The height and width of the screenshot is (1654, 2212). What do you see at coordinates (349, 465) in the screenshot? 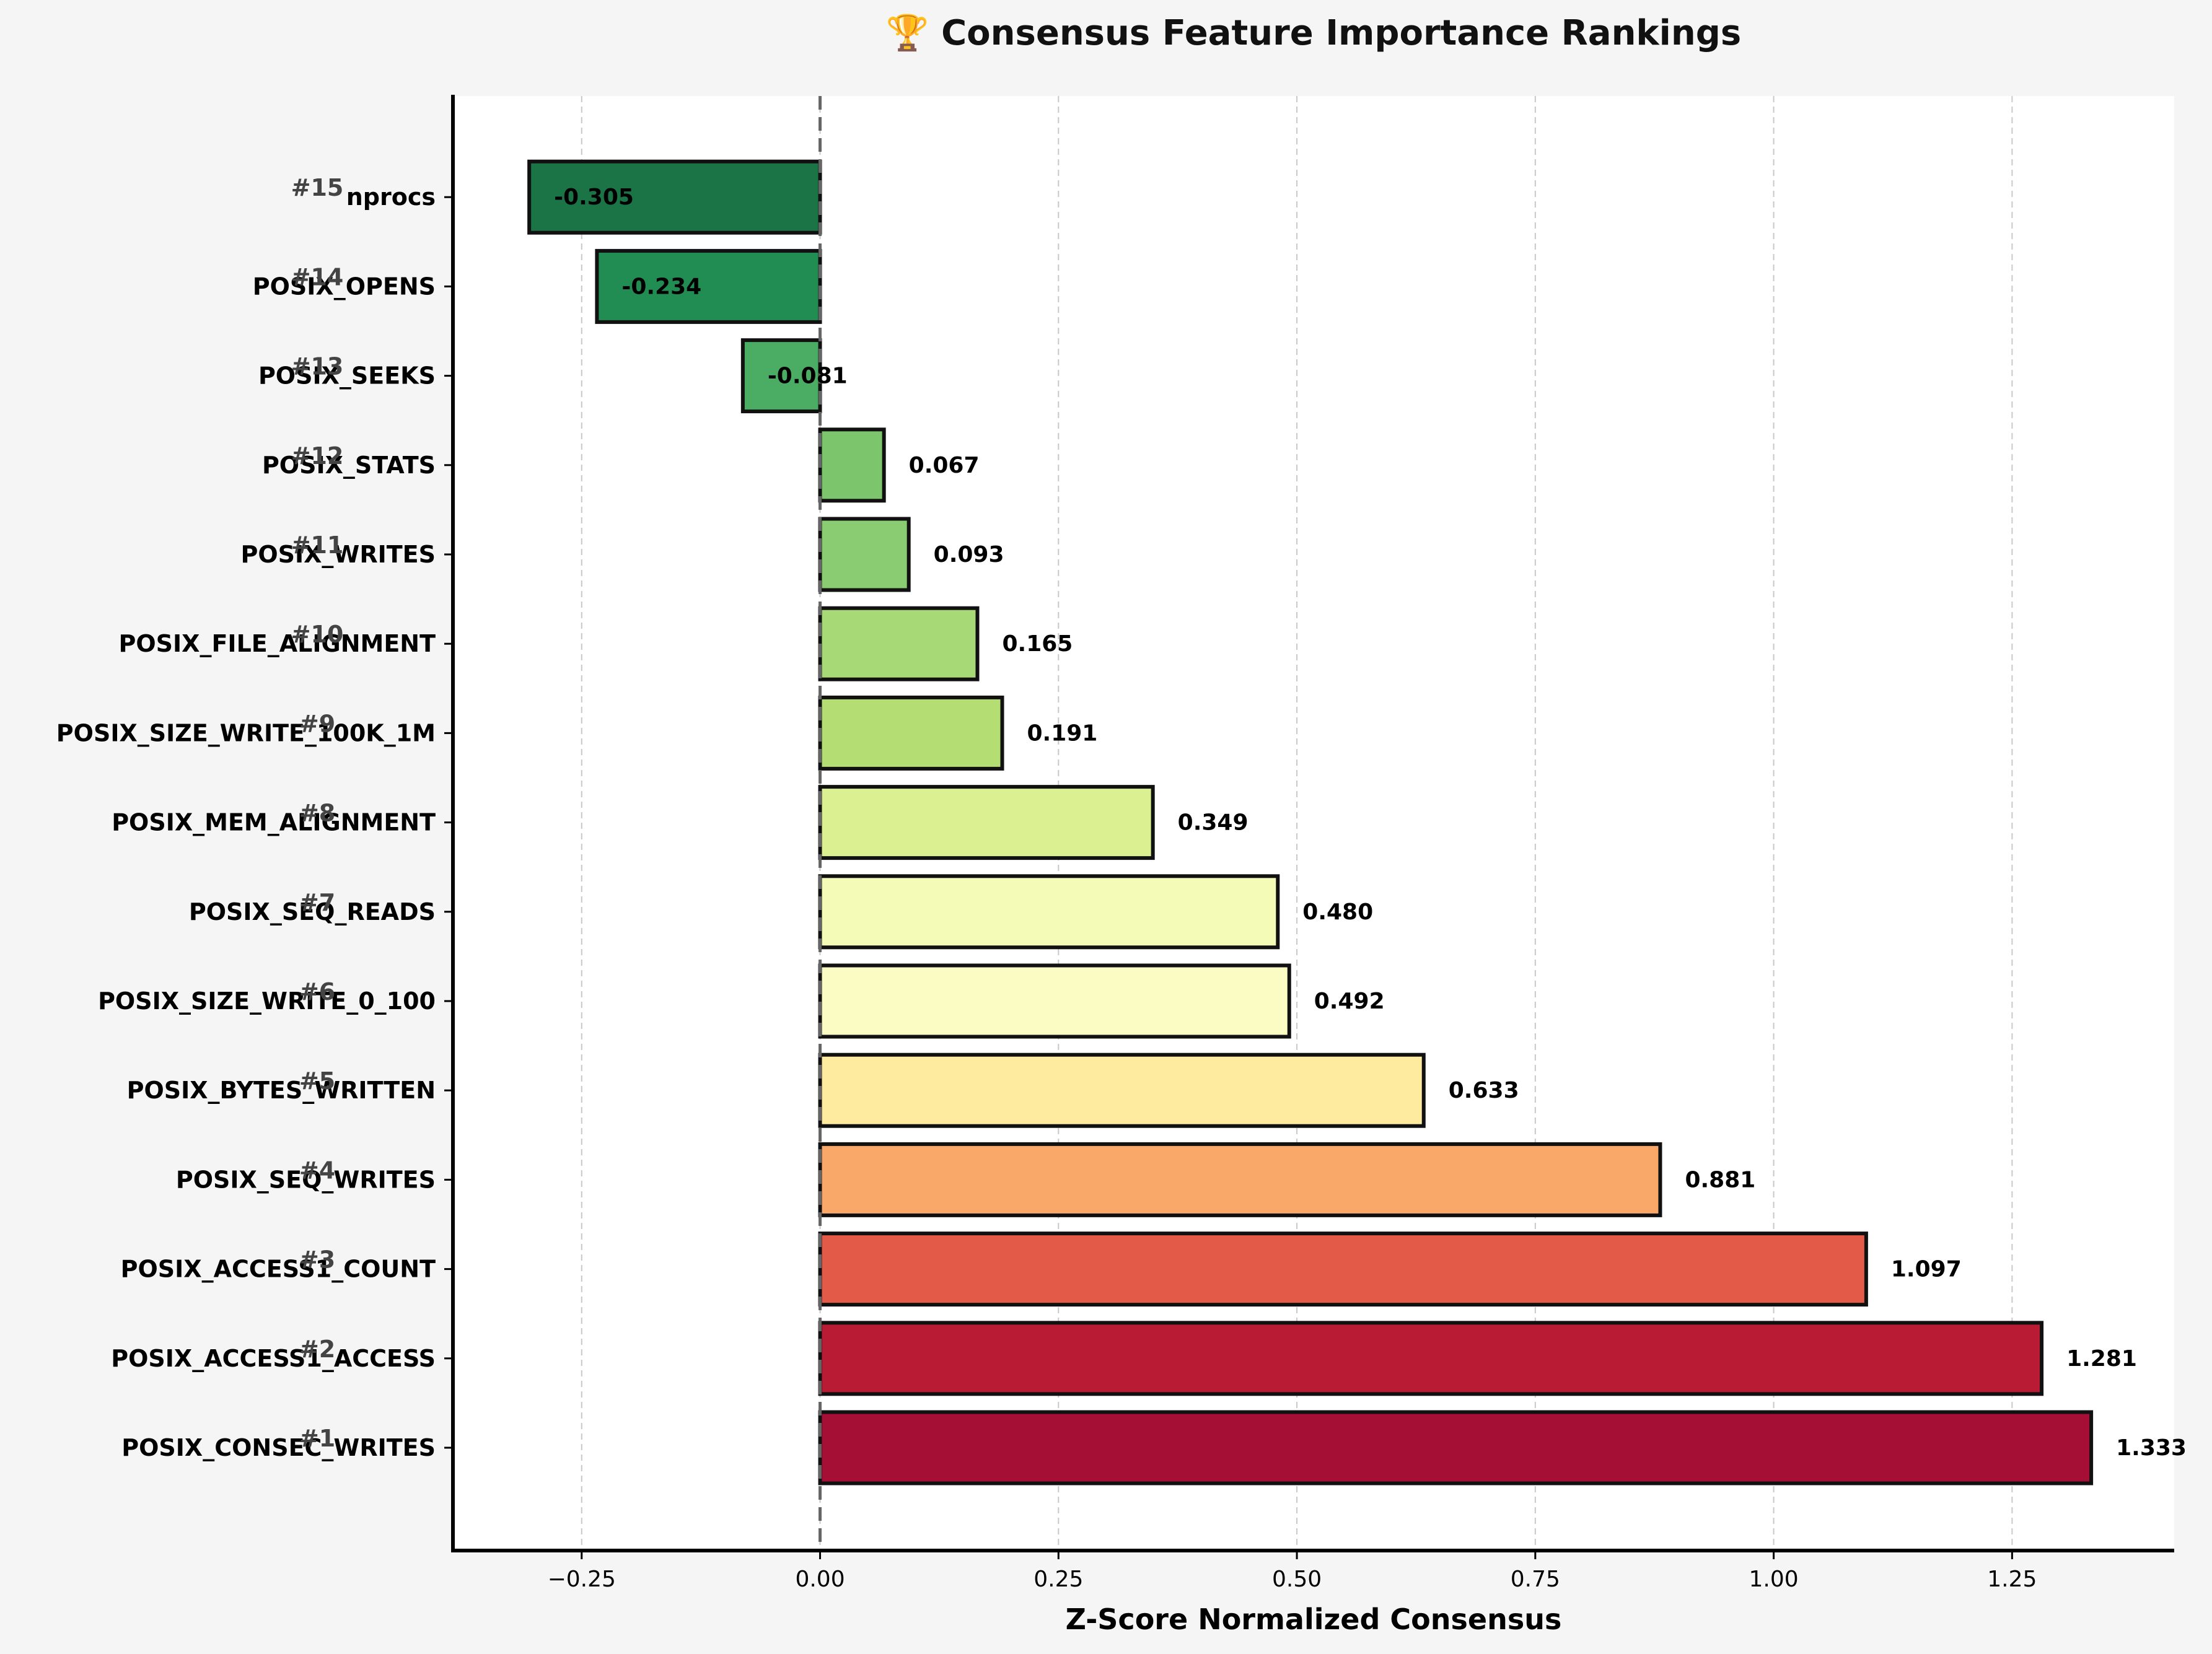
I see `category-label: POSIX_STATS` at bounding box center [349, 465].